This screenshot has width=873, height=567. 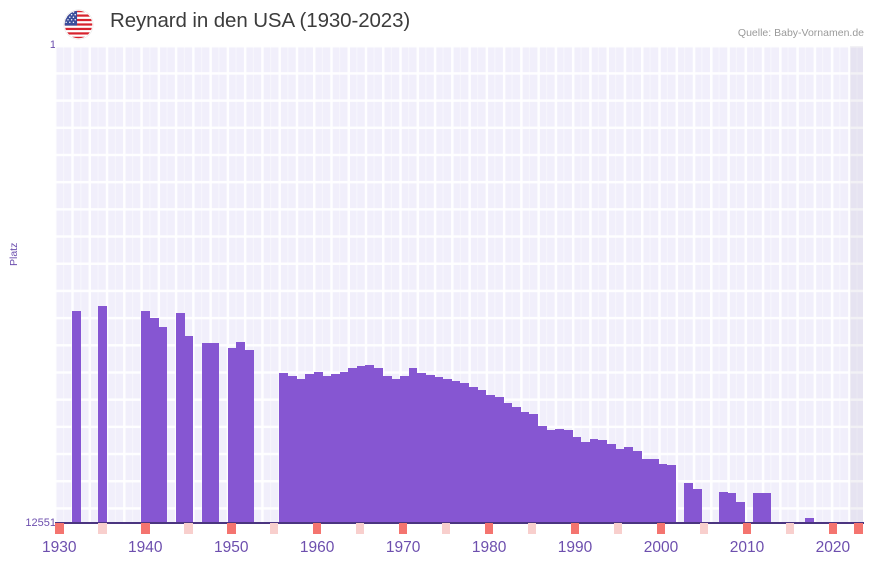 I want to click on x-tick-label: 1950, so click(x=231, y=547).